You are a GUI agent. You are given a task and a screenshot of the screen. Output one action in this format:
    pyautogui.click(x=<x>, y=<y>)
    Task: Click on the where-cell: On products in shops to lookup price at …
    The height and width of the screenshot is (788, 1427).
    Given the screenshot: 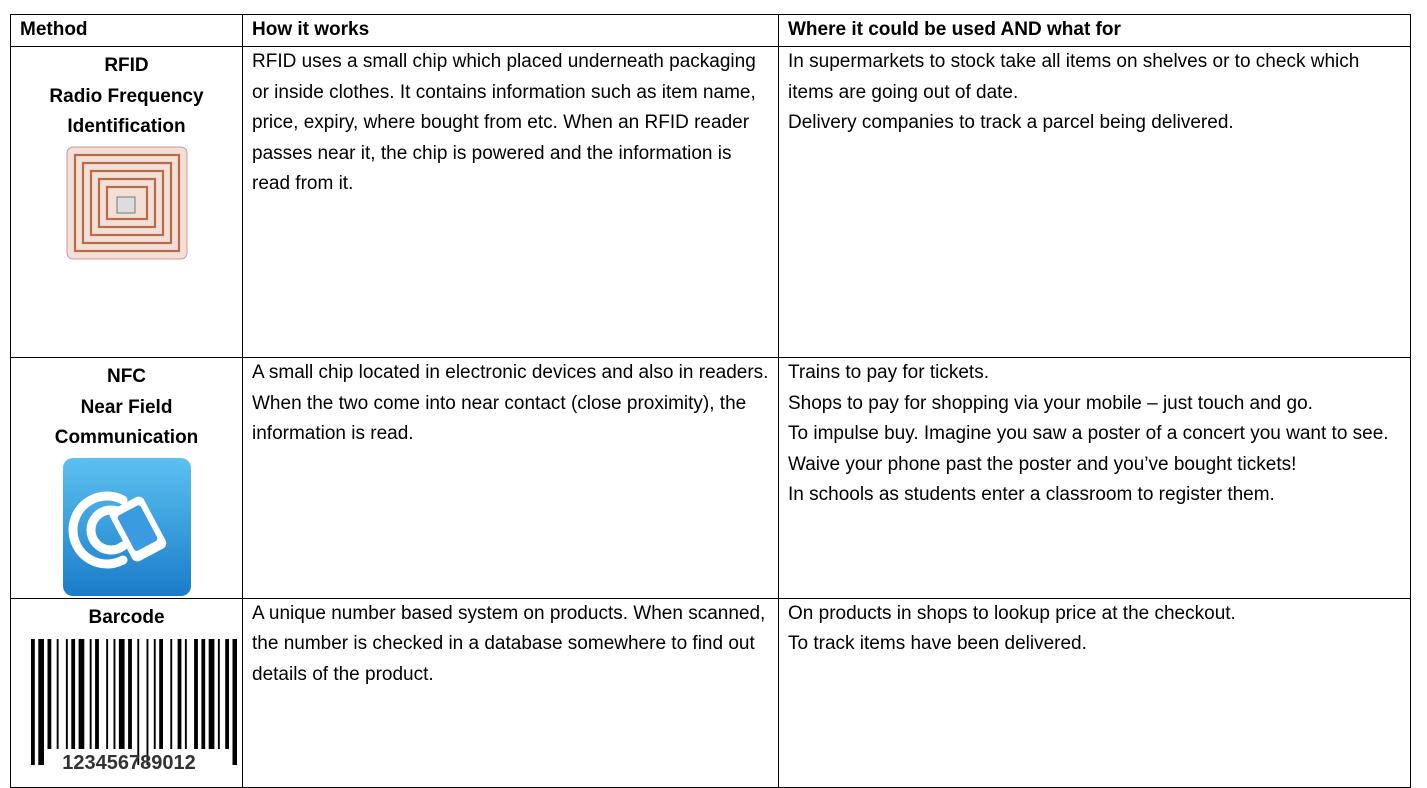 What is the action you would take?
    pyautogui.click(x=1094, y=692)
    